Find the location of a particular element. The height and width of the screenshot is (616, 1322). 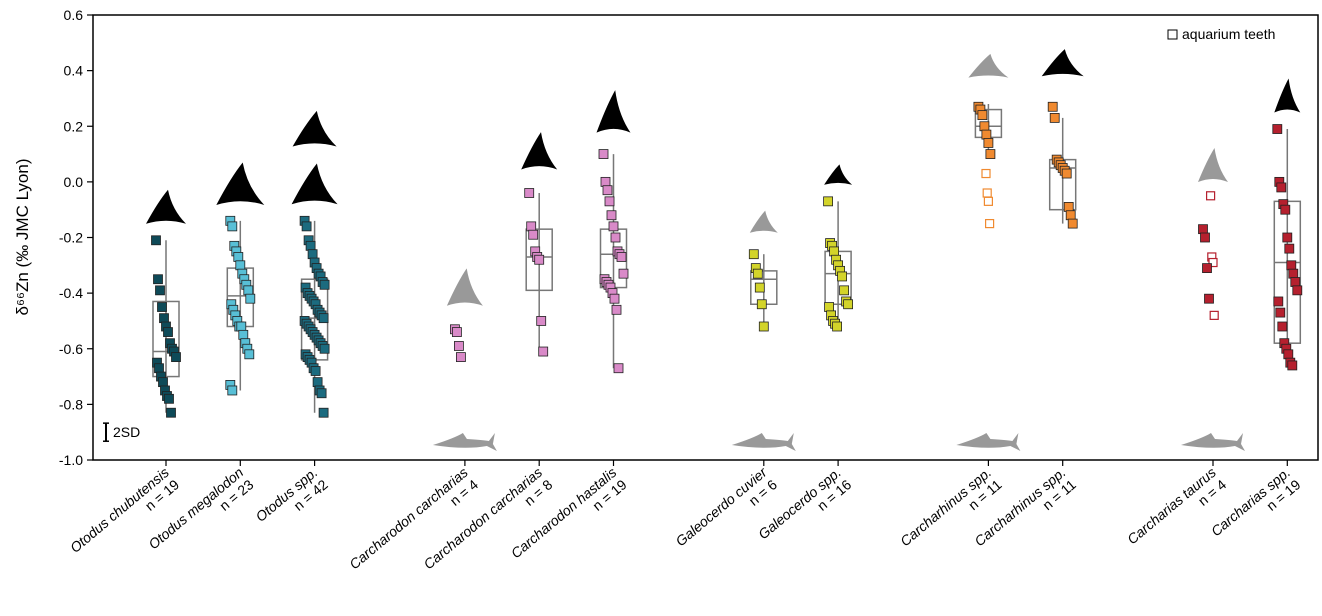

legend-label: aquarium teeth is located at coordinates (1228, 34).